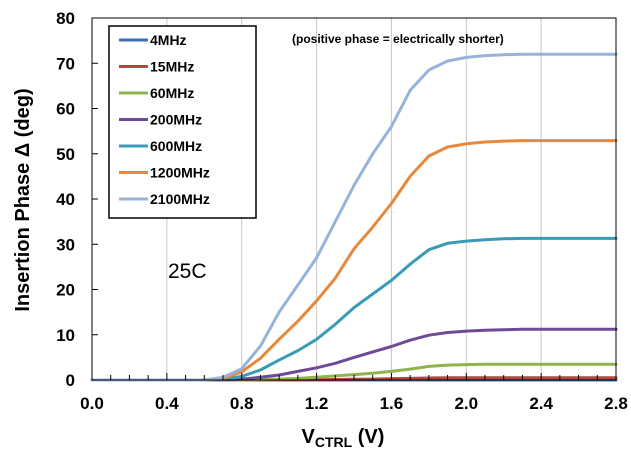  Describe the element at coordinates (172, 93) in the screenshot. I see `legend-label-60mhz: 60MHz` at that location.